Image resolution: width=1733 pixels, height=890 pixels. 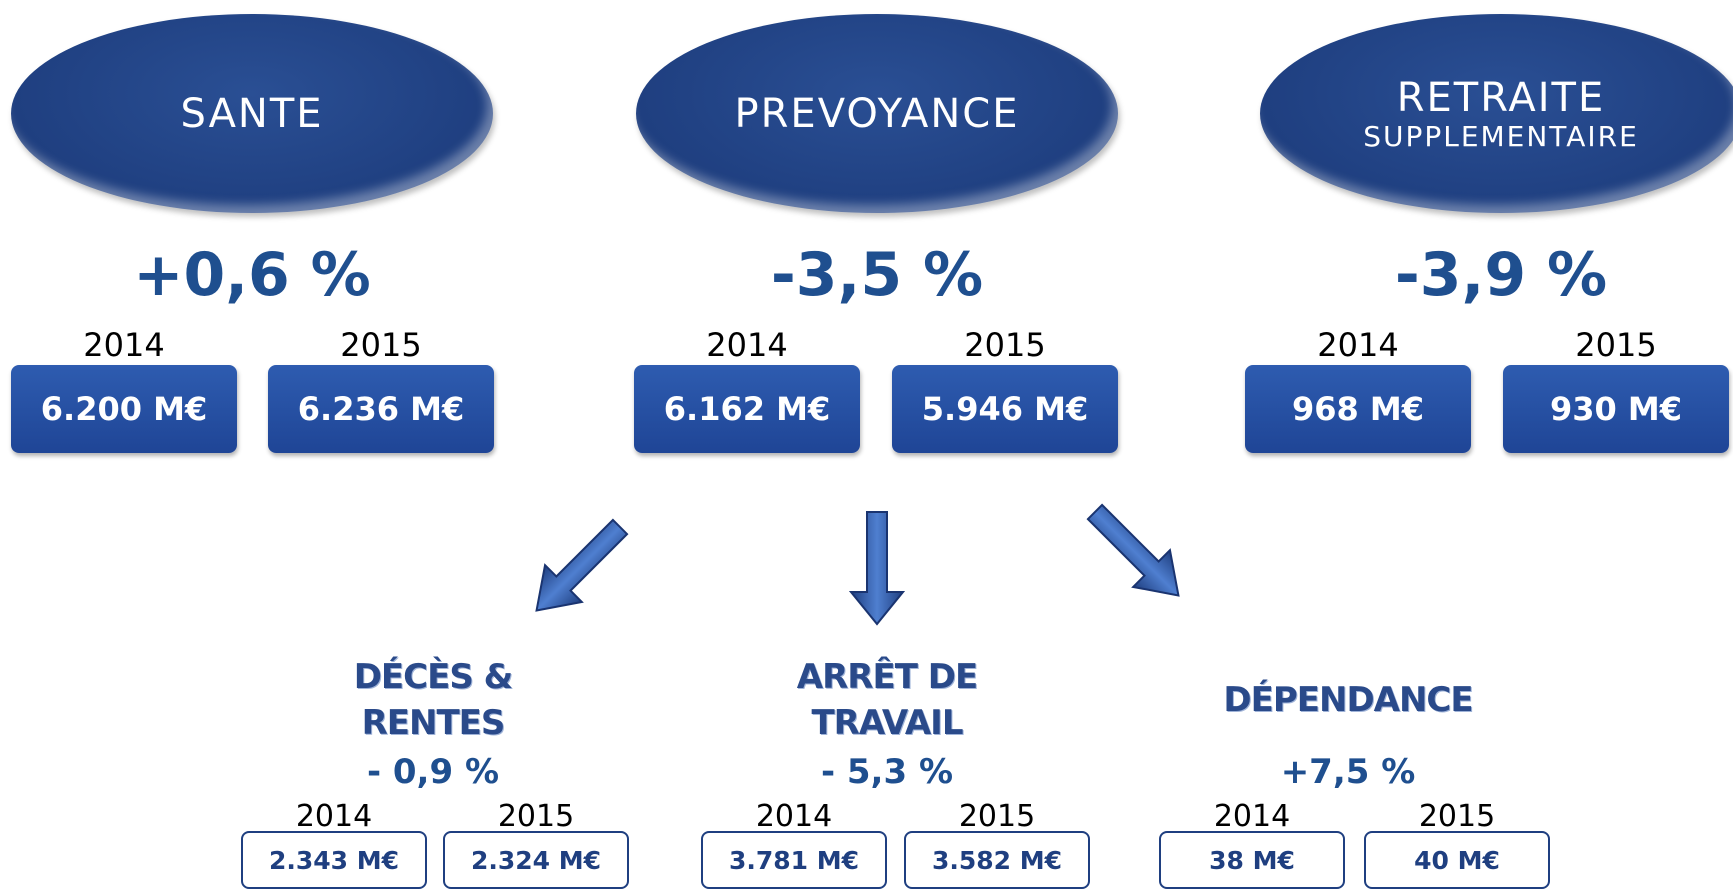 I want to click on value-box: 2.324 M€, so click(x=536, y=860).